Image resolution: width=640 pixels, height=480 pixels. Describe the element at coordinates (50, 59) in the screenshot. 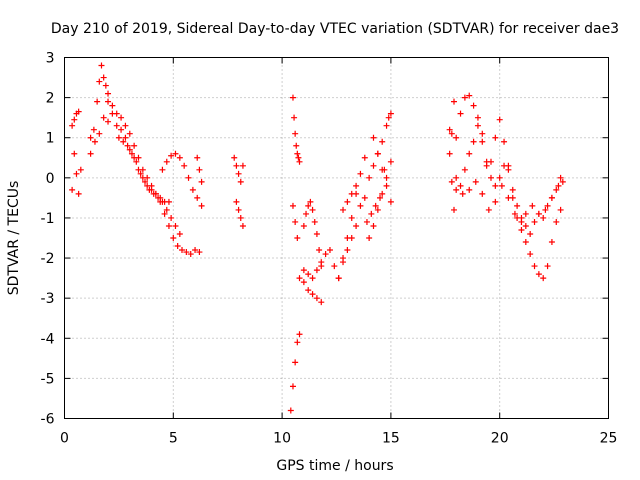

I see `y-tick-label: 3` at that location.